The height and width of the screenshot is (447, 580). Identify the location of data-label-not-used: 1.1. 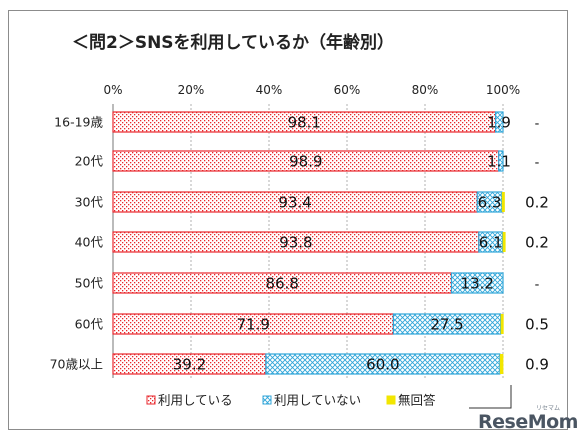
(499, 162).